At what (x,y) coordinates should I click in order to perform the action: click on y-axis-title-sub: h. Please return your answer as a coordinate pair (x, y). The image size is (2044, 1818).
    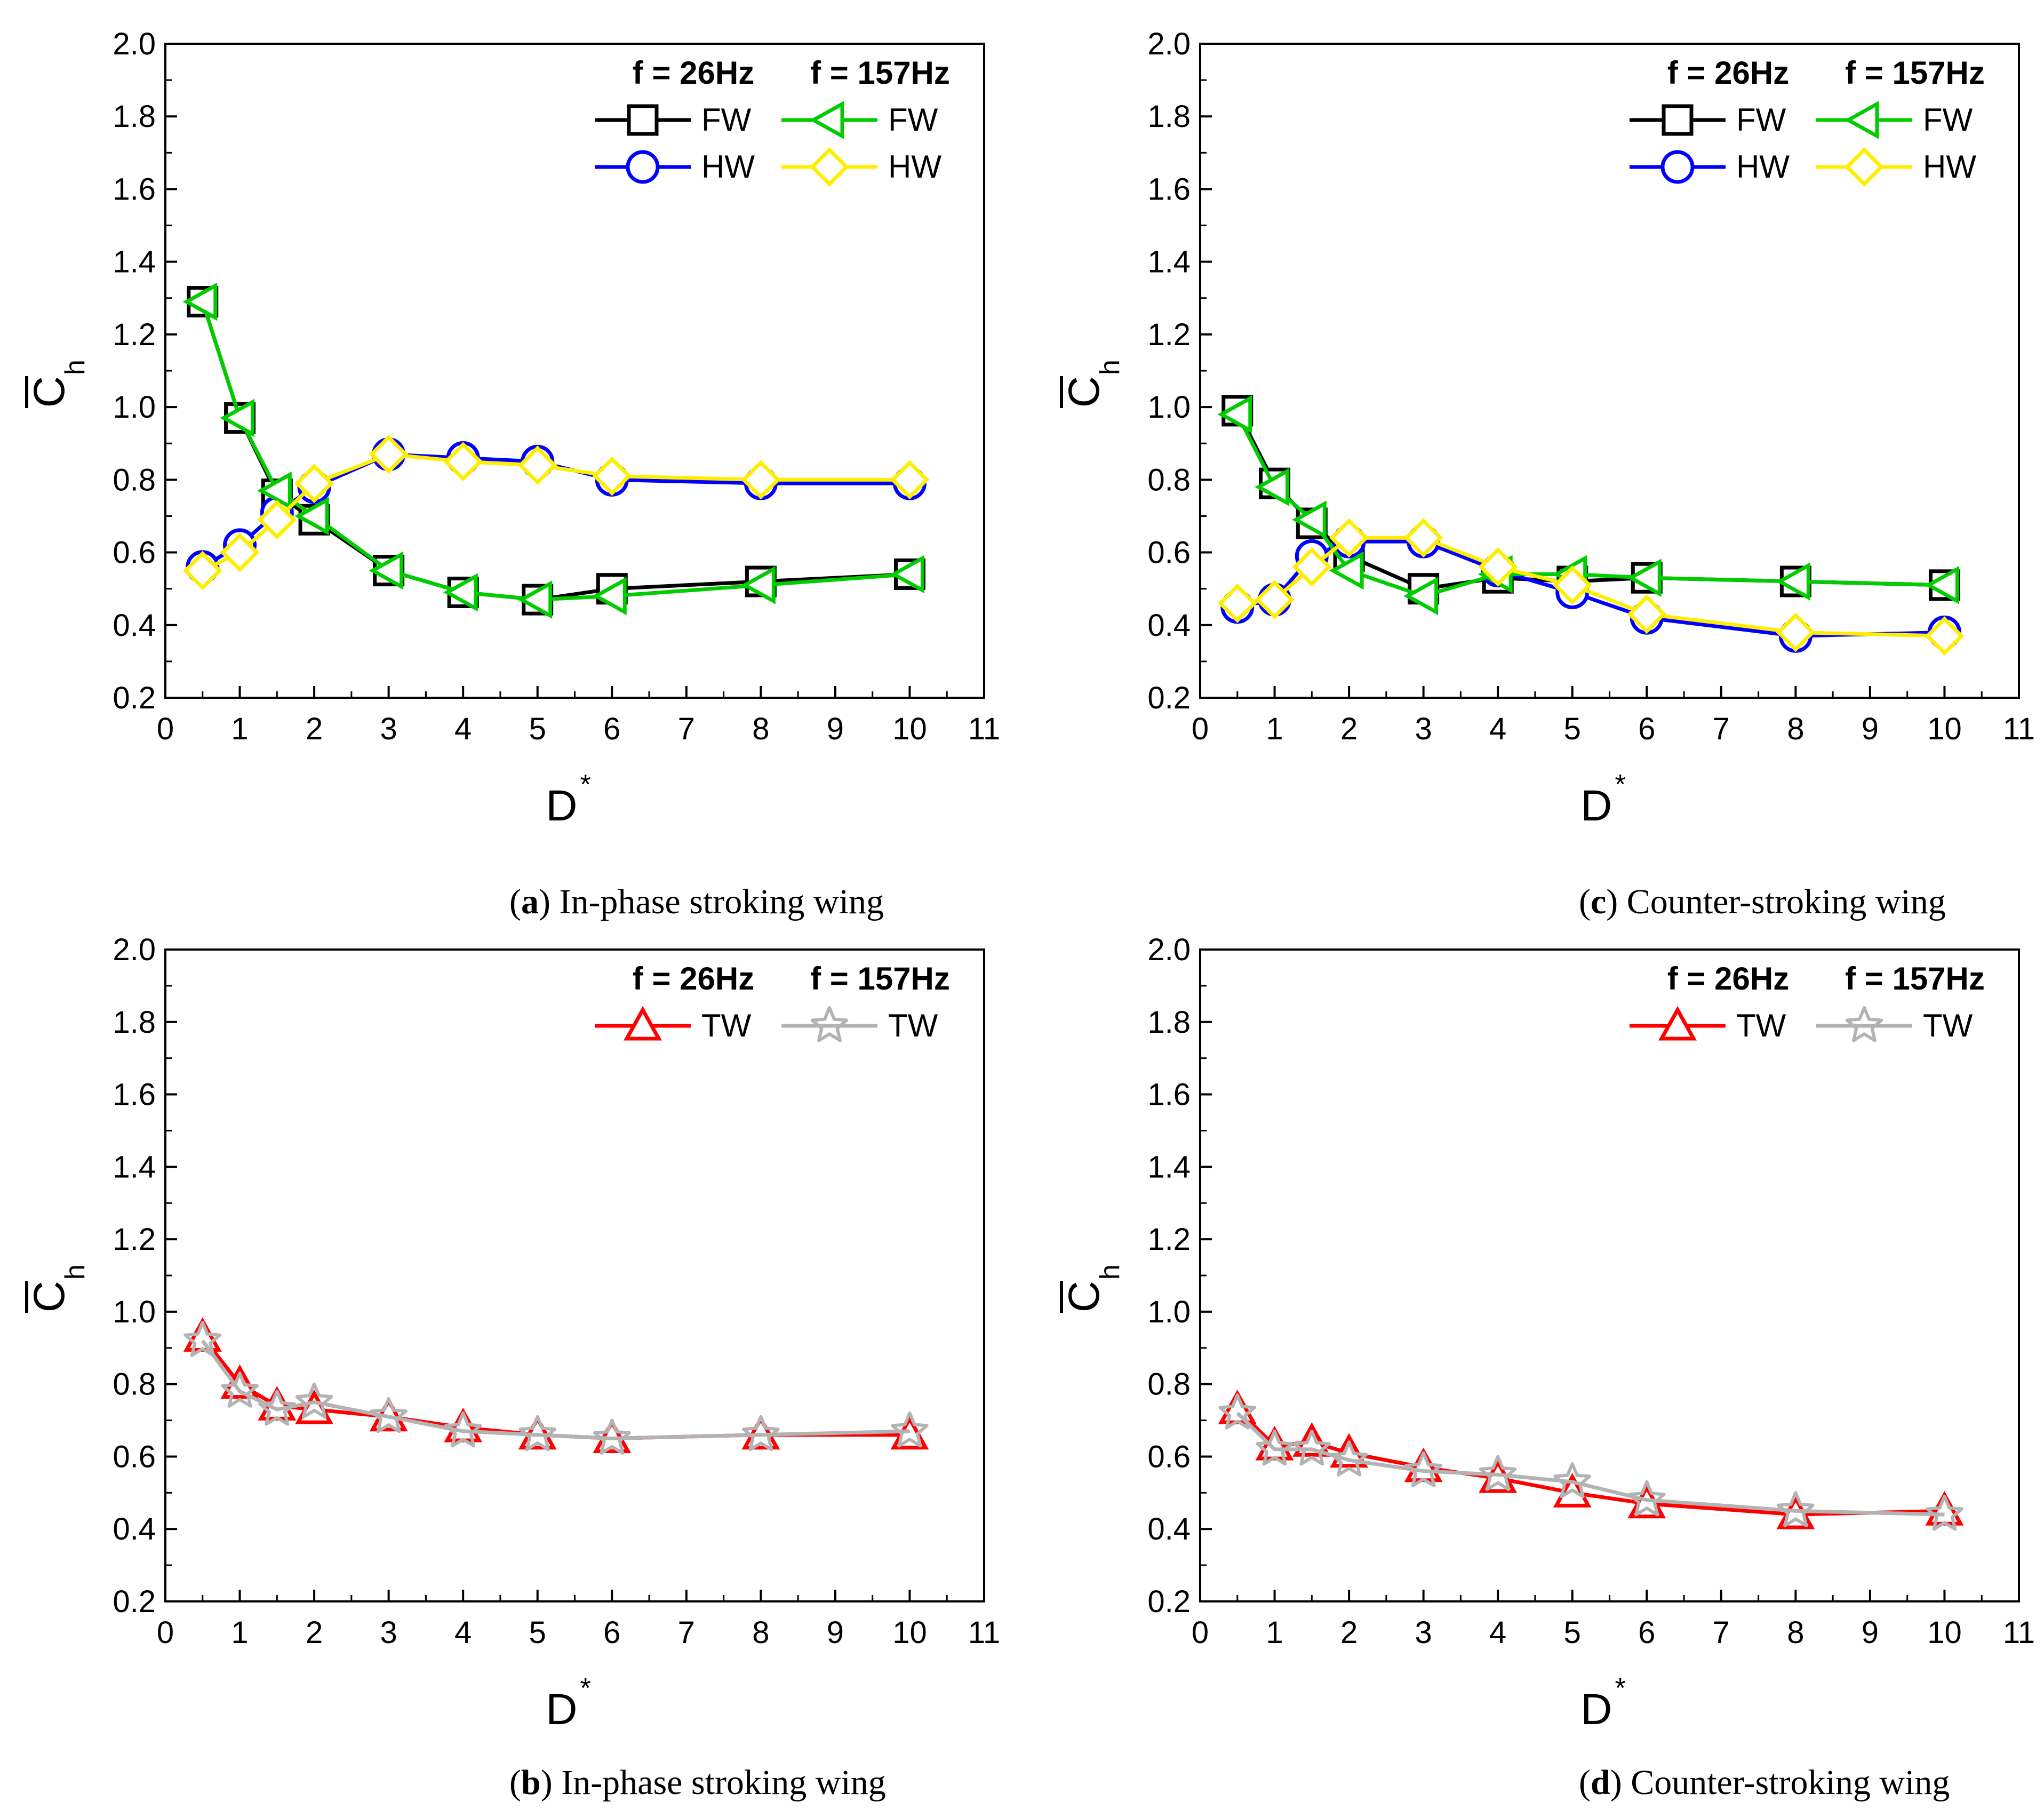
    Looking at the image, I should click on (75, 1272).